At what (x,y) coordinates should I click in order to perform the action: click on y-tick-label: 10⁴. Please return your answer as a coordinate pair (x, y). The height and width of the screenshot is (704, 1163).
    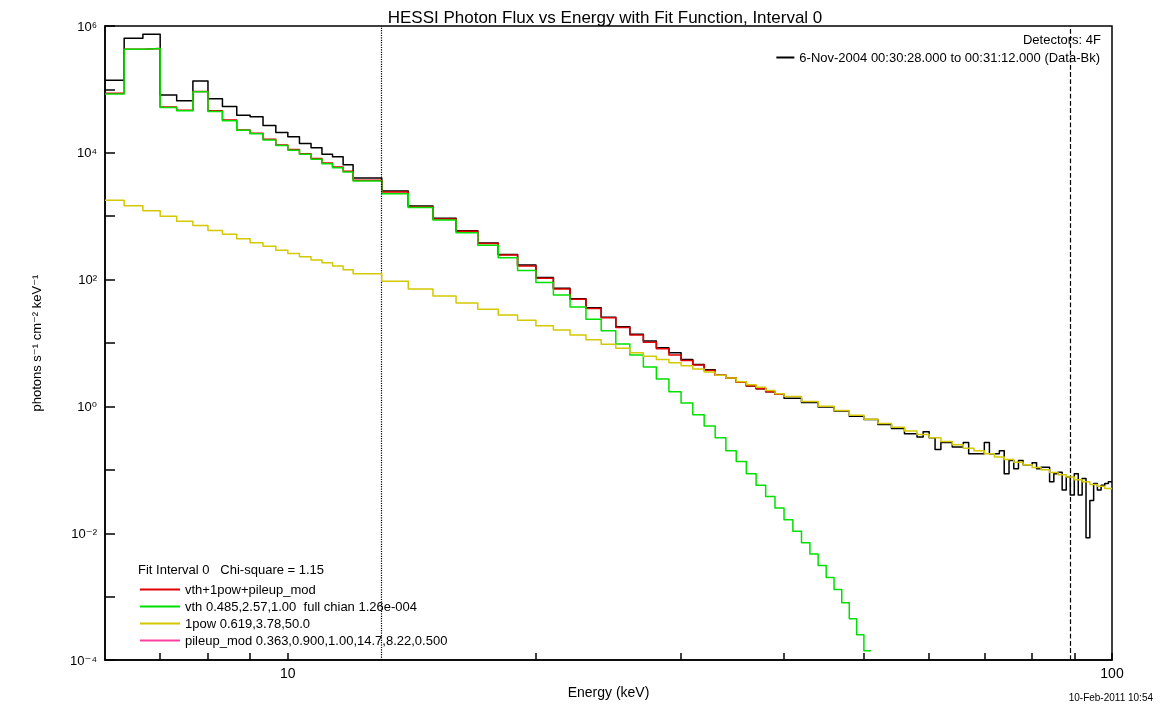
    Looking at the image, I should click on (86, 153).